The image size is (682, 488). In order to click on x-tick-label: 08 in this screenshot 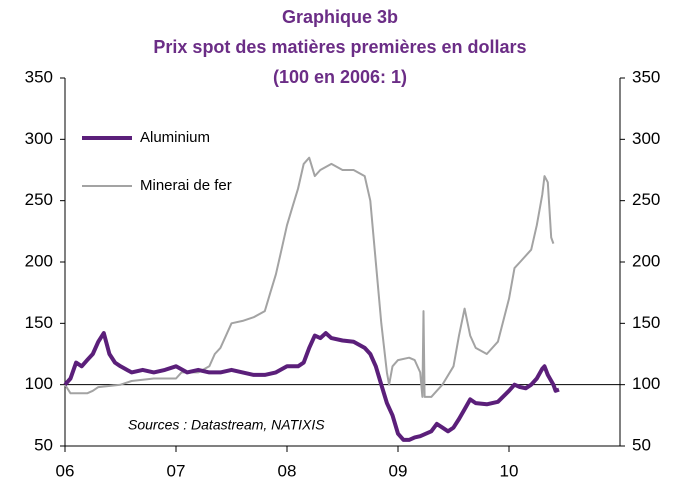, I will do `click(287, 470)`.